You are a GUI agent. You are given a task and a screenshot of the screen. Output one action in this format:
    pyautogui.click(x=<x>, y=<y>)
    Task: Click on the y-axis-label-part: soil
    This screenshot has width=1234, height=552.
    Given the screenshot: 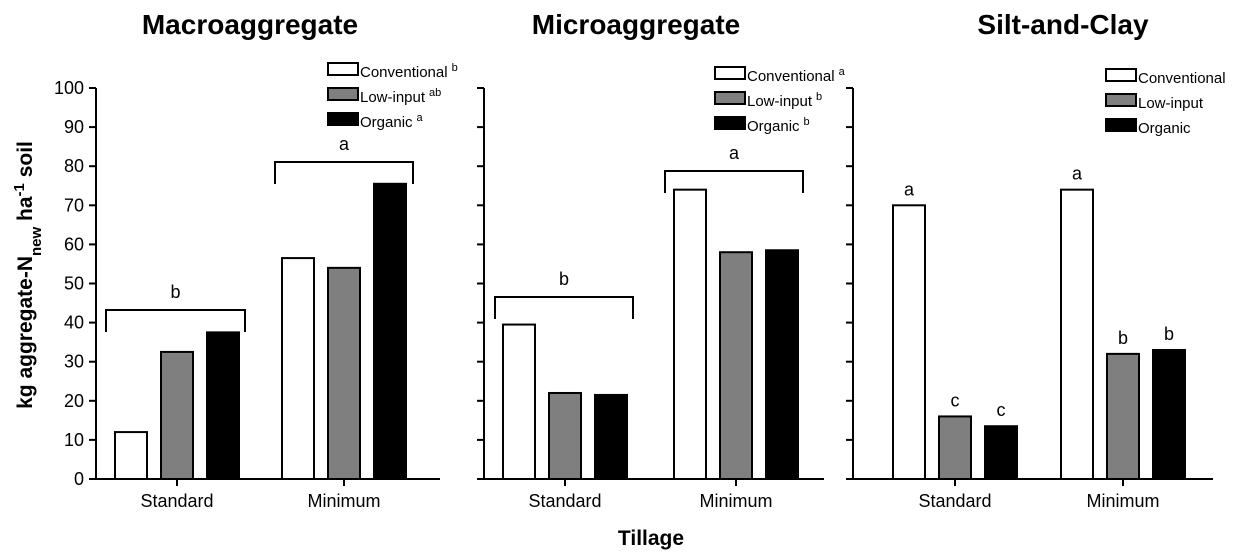 What is the action you would take?
    pyautogui.click(x=25, y=162)
    